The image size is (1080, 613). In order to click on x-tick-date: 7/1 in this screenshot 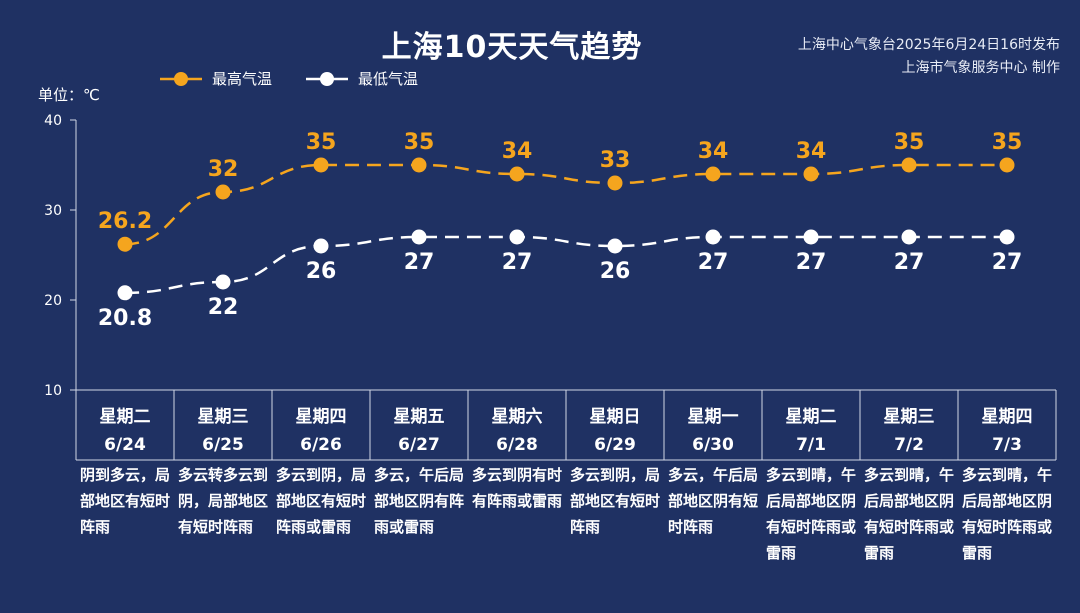, I will do `click(811, 445)`.